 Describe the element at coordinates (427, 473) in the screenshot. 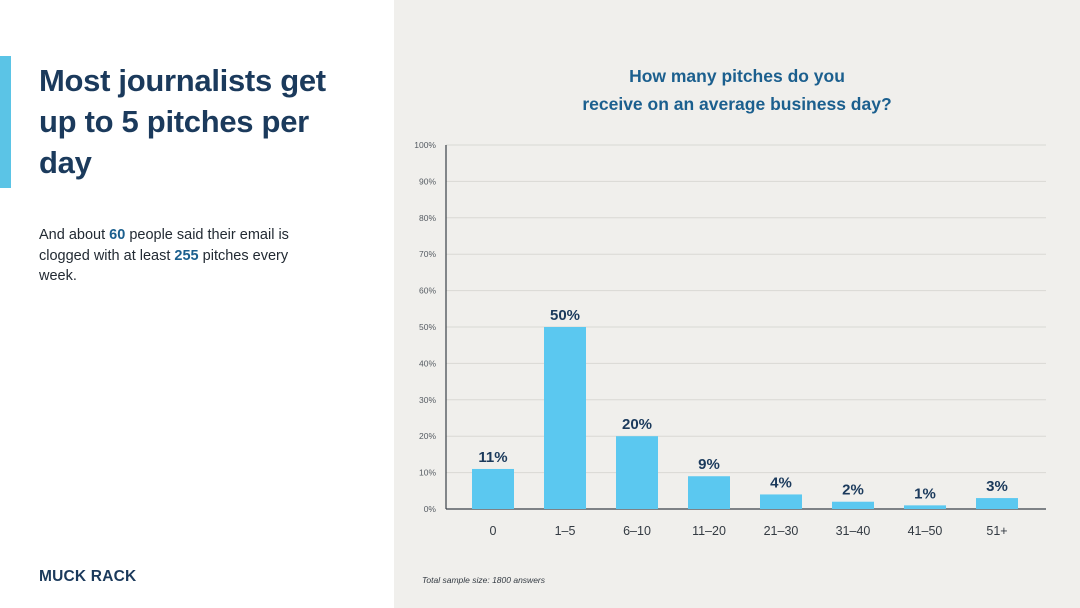

I see `y-tick-label: 10%` at that location.